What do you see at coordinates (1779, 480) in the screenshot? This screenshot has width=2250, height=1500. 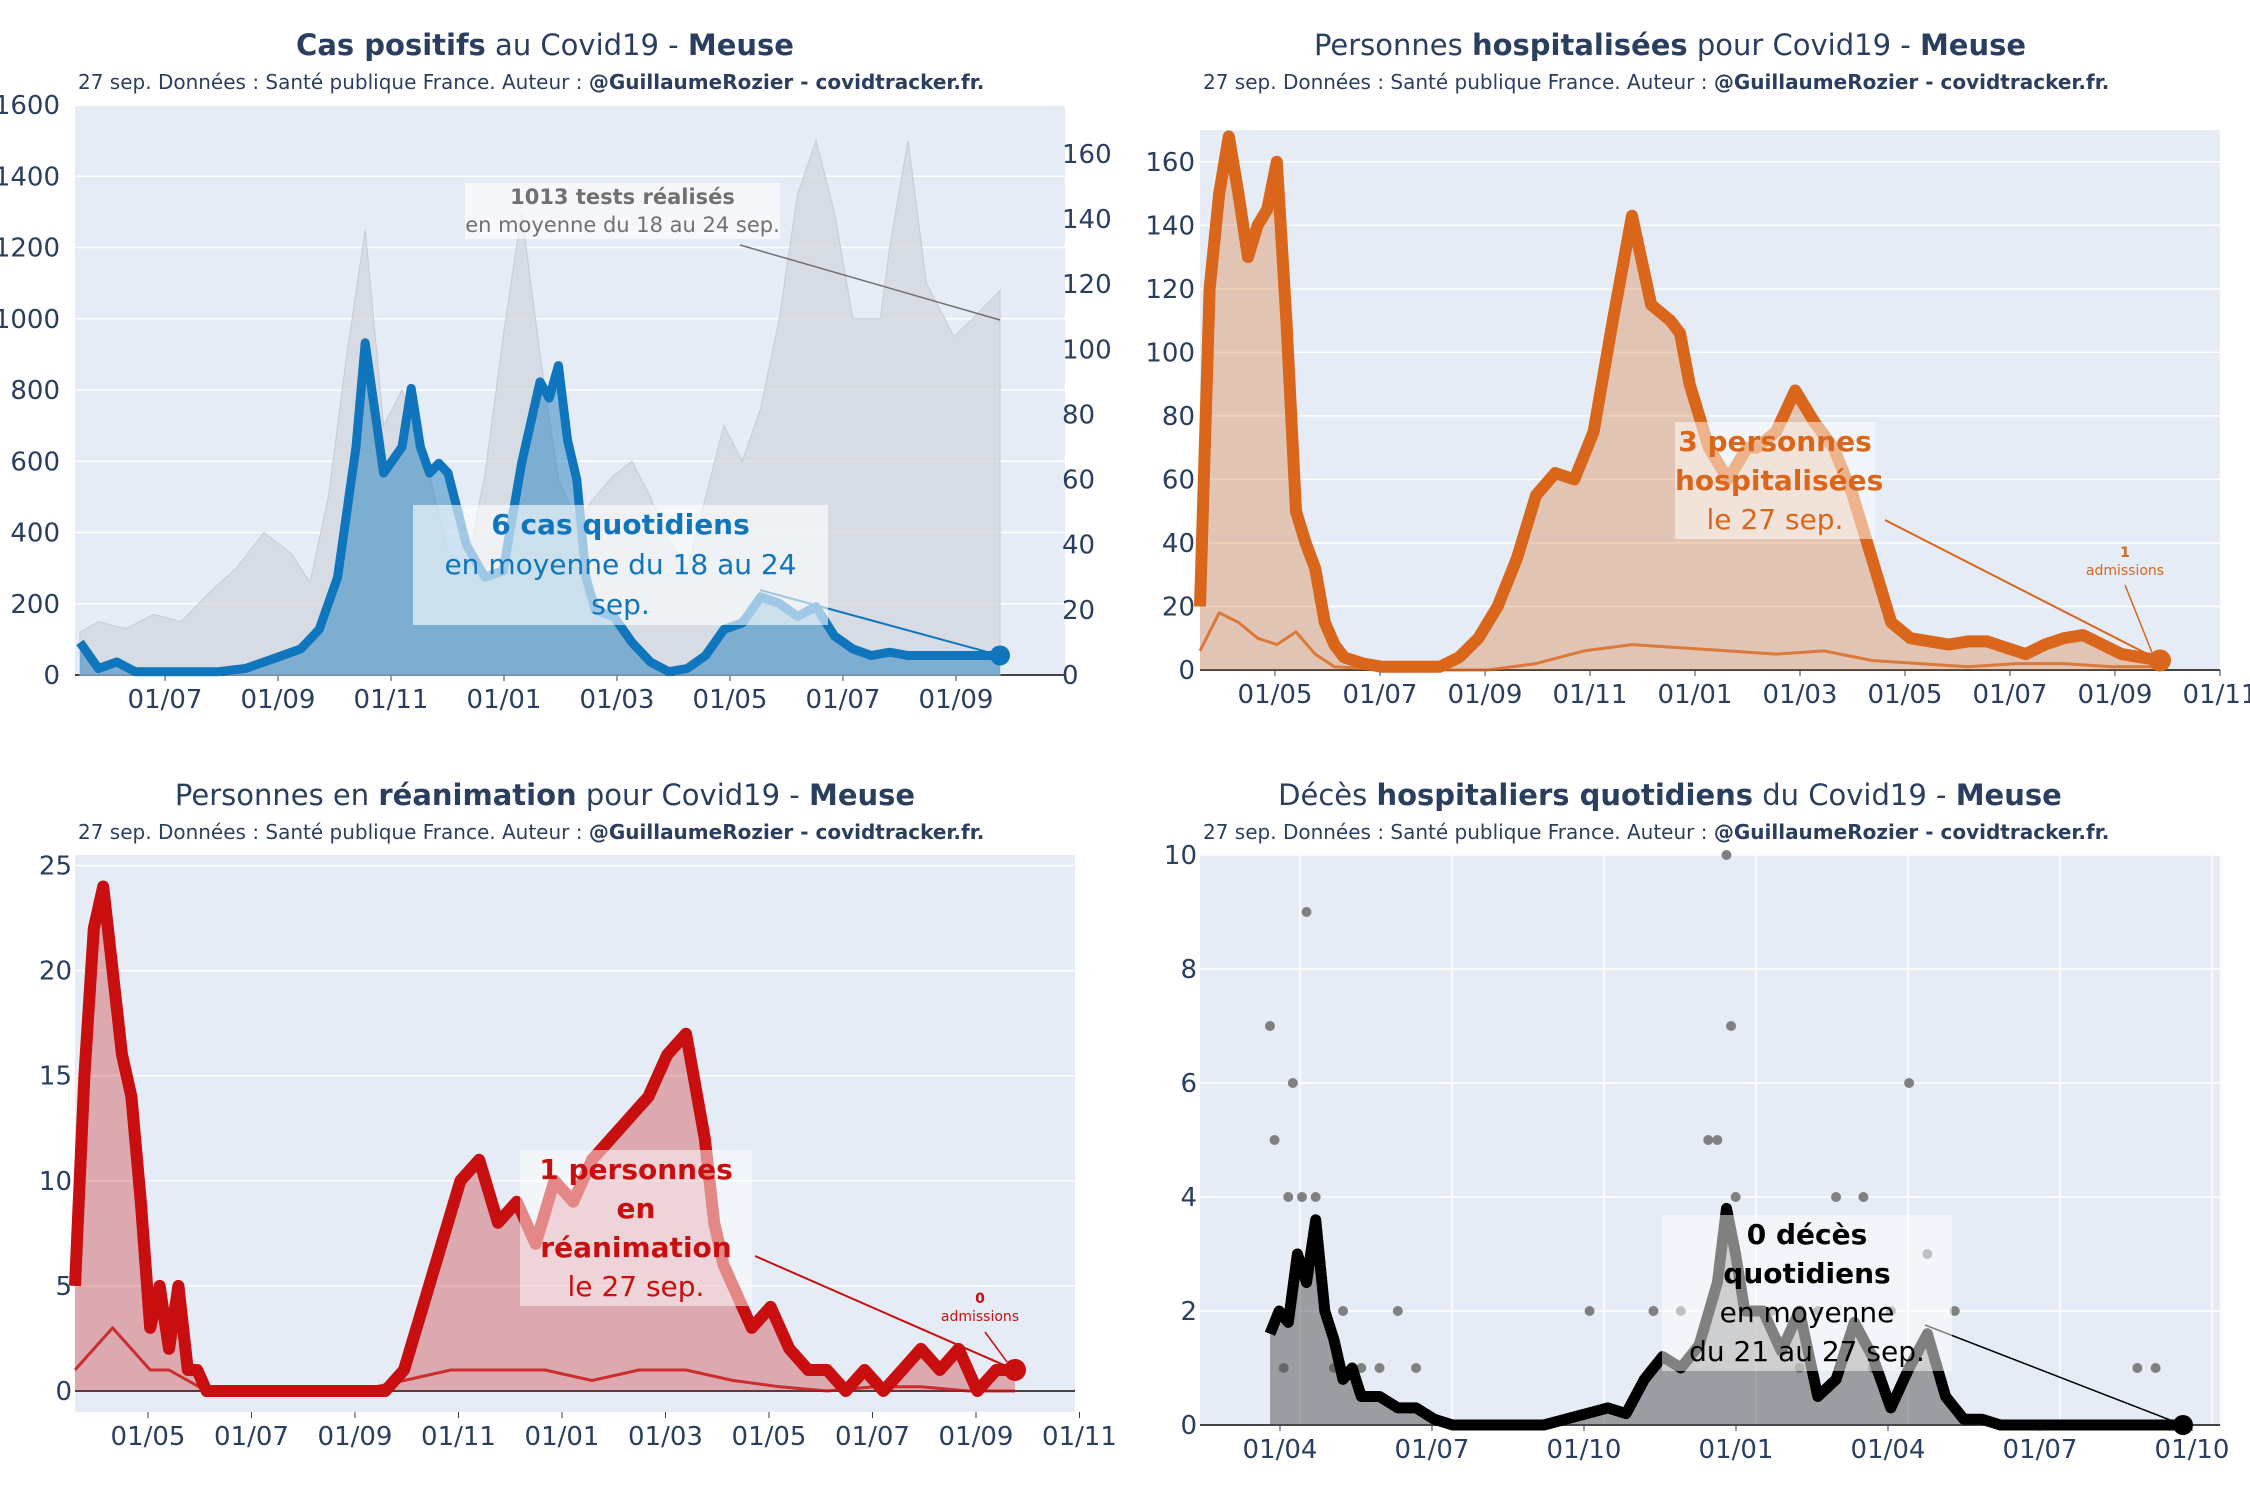 I see `annotation-hosp: 3 personnes hospitalisées le 27 sep.` at bounding box center [1779, 480].